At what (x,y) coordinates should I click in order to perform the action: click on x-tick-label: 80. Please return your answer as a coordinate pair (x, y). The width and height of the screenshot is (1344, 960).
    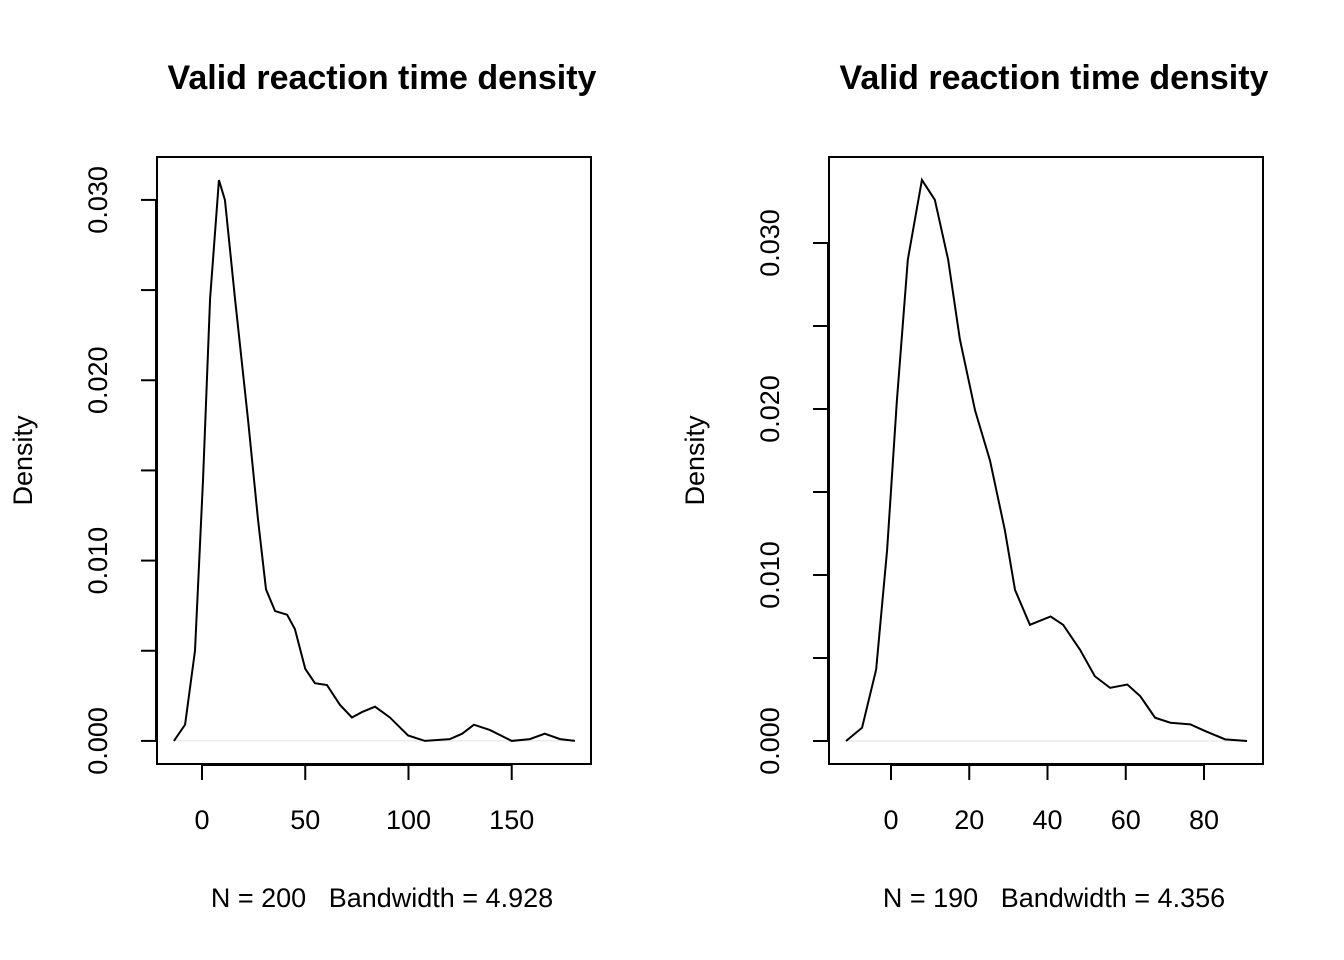
    Looking at the image, I should click on (1204, 820).